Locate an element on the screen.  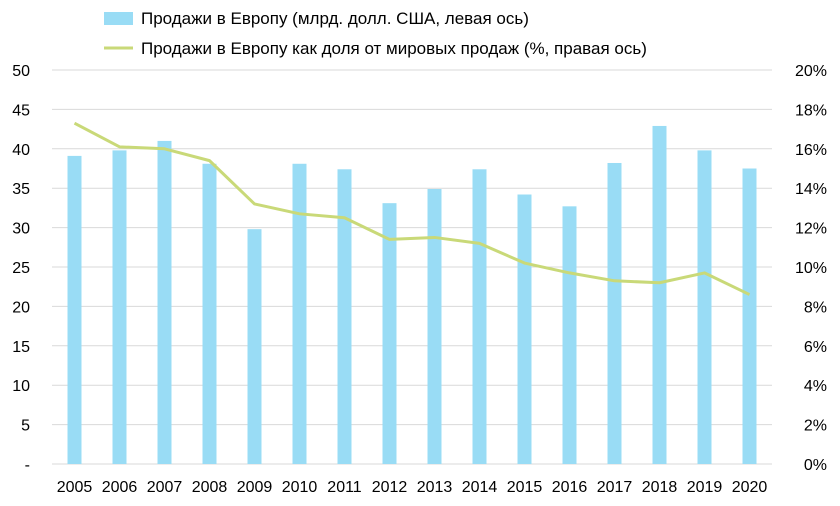
left-tick-label: 10 is located at coordinates (21, 386).